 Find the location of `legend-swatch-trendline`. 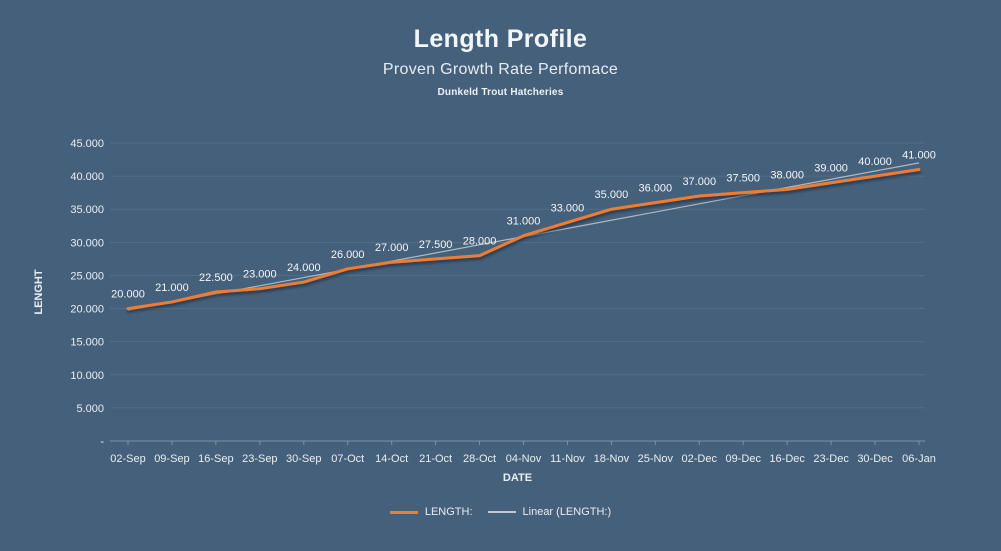

legend-swatch-trendline is located at coordinates (501, 512).